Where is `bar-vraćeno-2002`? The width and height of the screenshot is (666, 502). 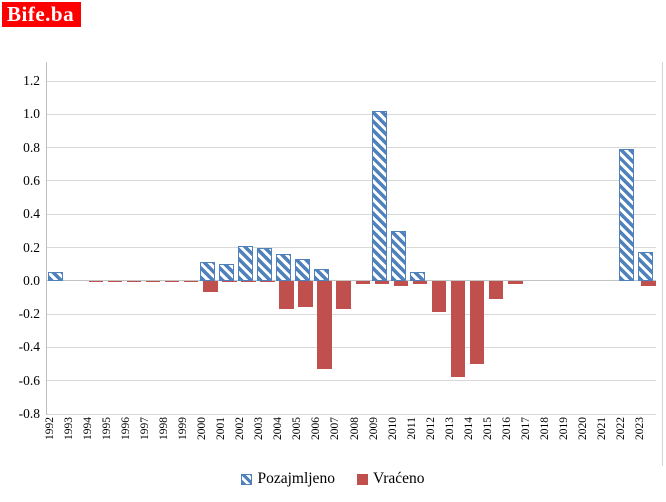
bar-vraćeno-2002 is located at coordinates (248, 281).